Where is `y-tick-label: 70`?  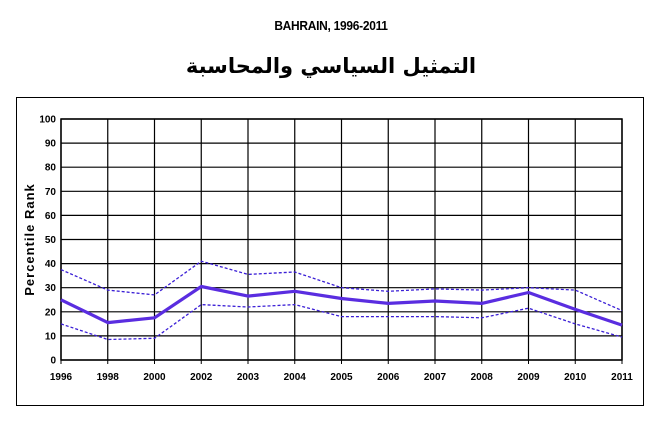
y-tick-label: 70 is located at coordinates (51, 192).